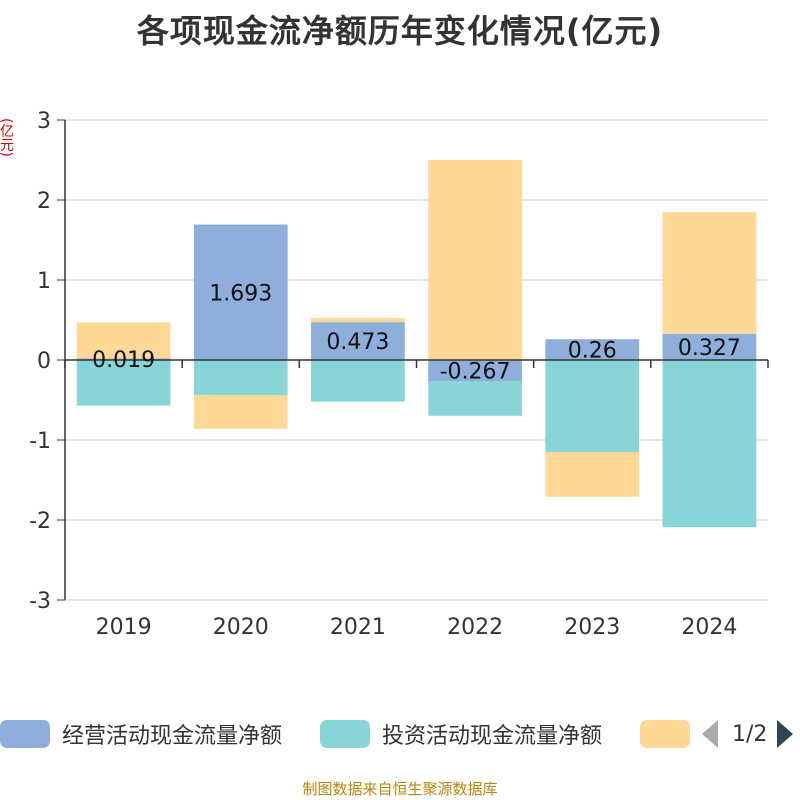  I want to click on legend-item-financing, so click(665, 734).